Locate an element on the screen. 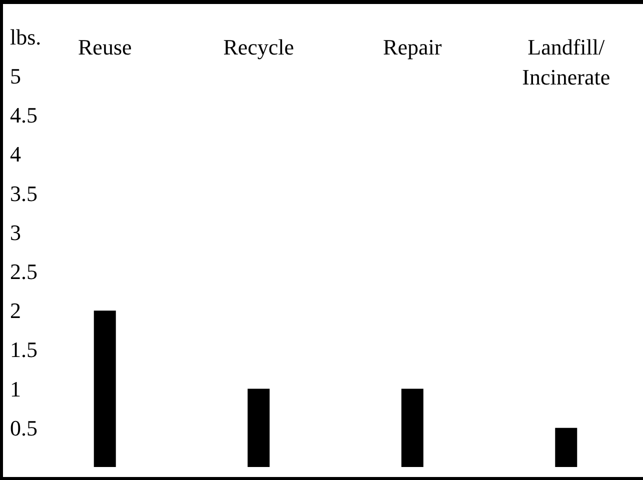 The height and width of the screenshot is (480, 643). x-tick-label: Repair is located at coordinates (412, 47).